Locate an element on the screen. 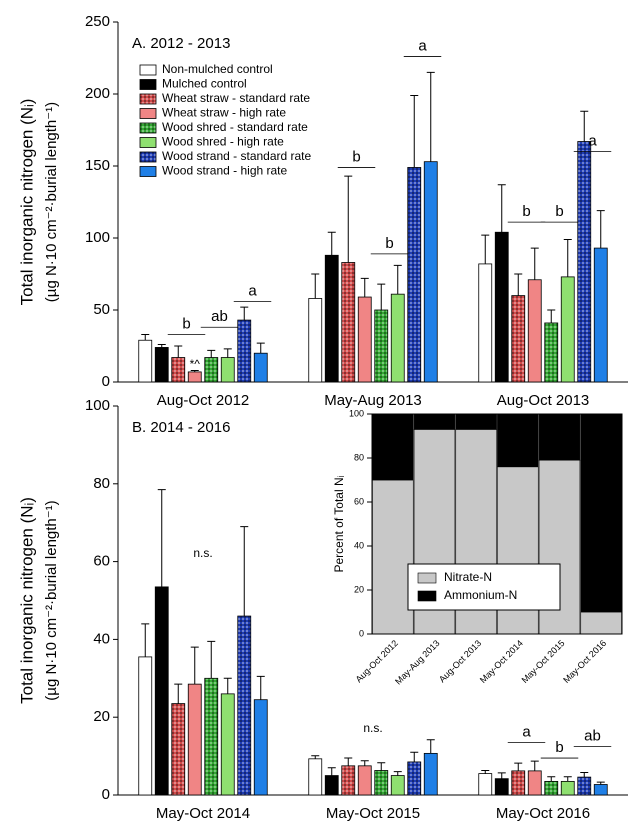 This screenshot has height=823, width=638. legend-label: Wheat straw - high rate is located at coordinates (224, 113).